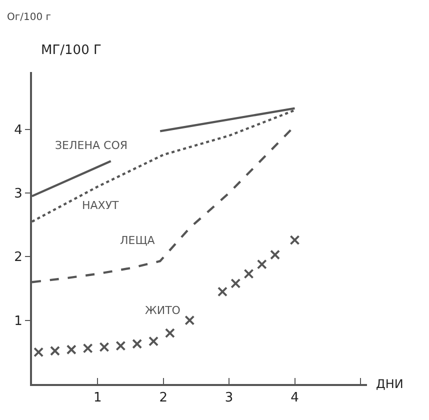 The height and width of the screenshot is (420, 429). What do you see at coordinates (138, 240) in the screenshot?
I see `series-label: ЛЕЩА` at bounding box center [138, 240].